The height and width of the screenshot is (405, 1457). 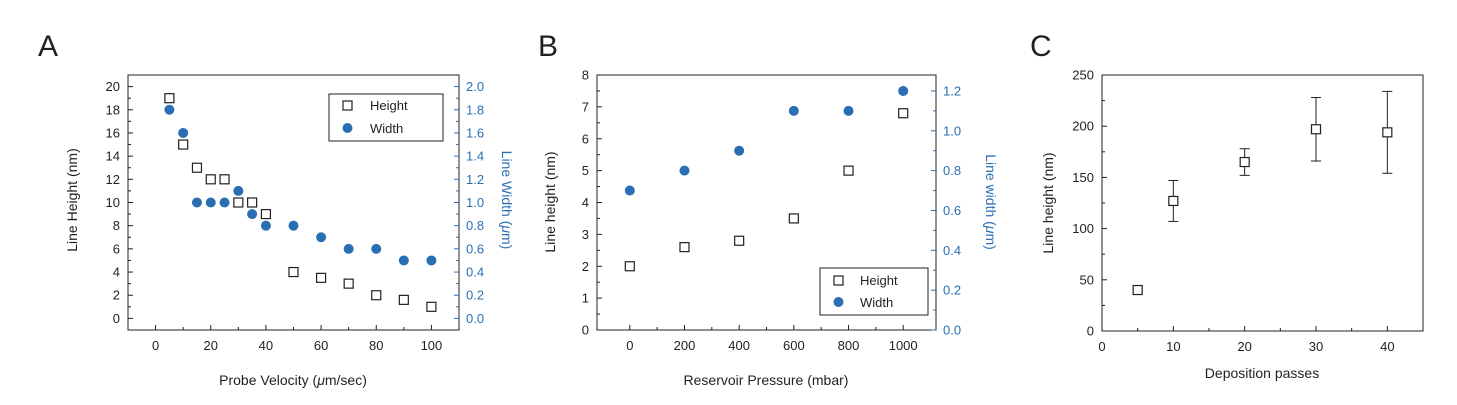 What do you see at coordinates (386, 128) in the screenshot?
I see `legend-label-width: Width` at bounding box center [386, 128].